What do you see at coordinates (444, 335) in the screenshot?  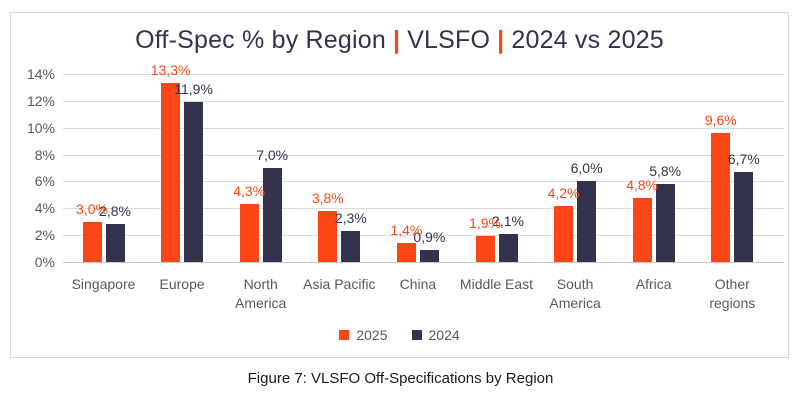 I see `legend-label-2024: 2024` at bounding box center [444, 335].